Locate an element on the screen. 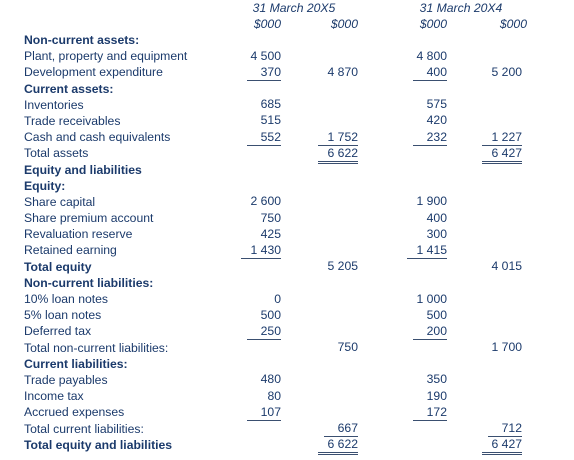 The image size is (574, 460). amount-cell: 685 is located at coordinates (270, 104).